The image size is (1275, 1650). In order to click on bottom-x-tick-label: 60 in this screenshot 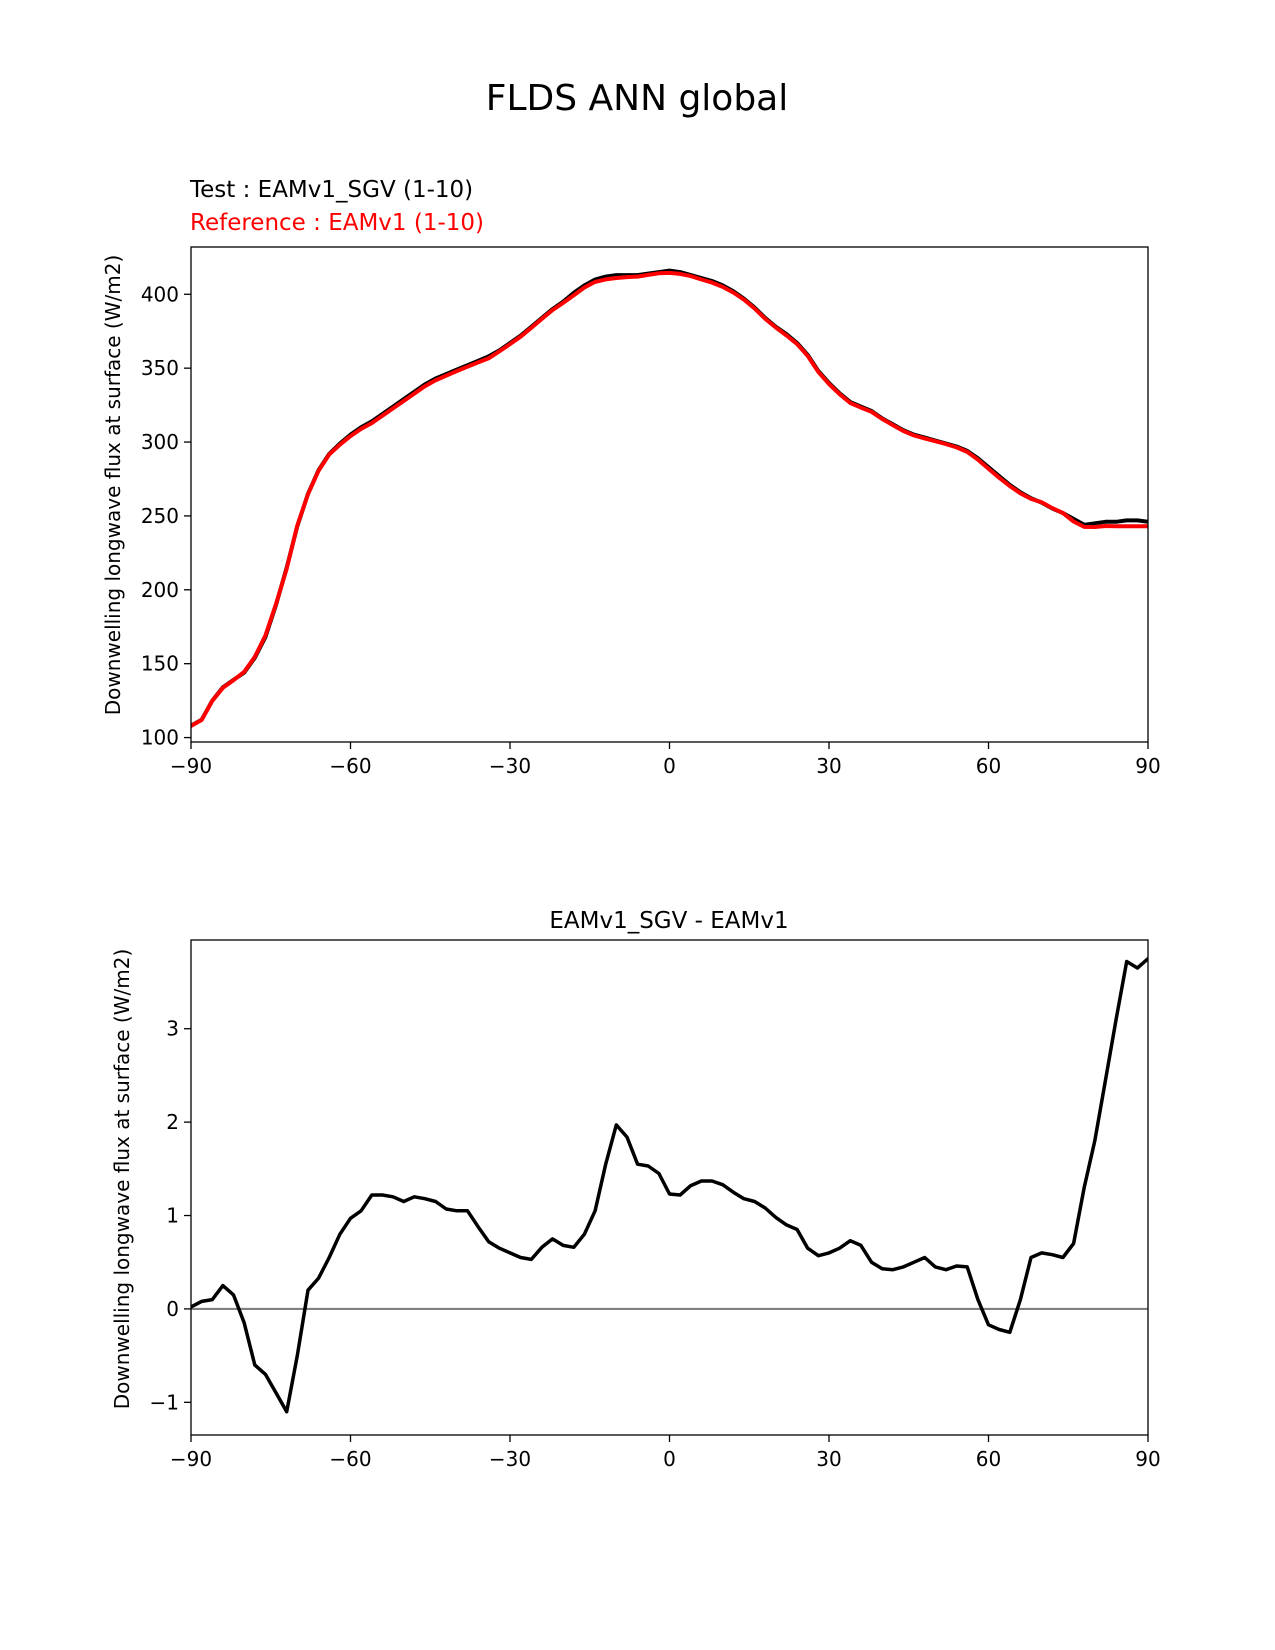, I will do `click(988, 1459)`.